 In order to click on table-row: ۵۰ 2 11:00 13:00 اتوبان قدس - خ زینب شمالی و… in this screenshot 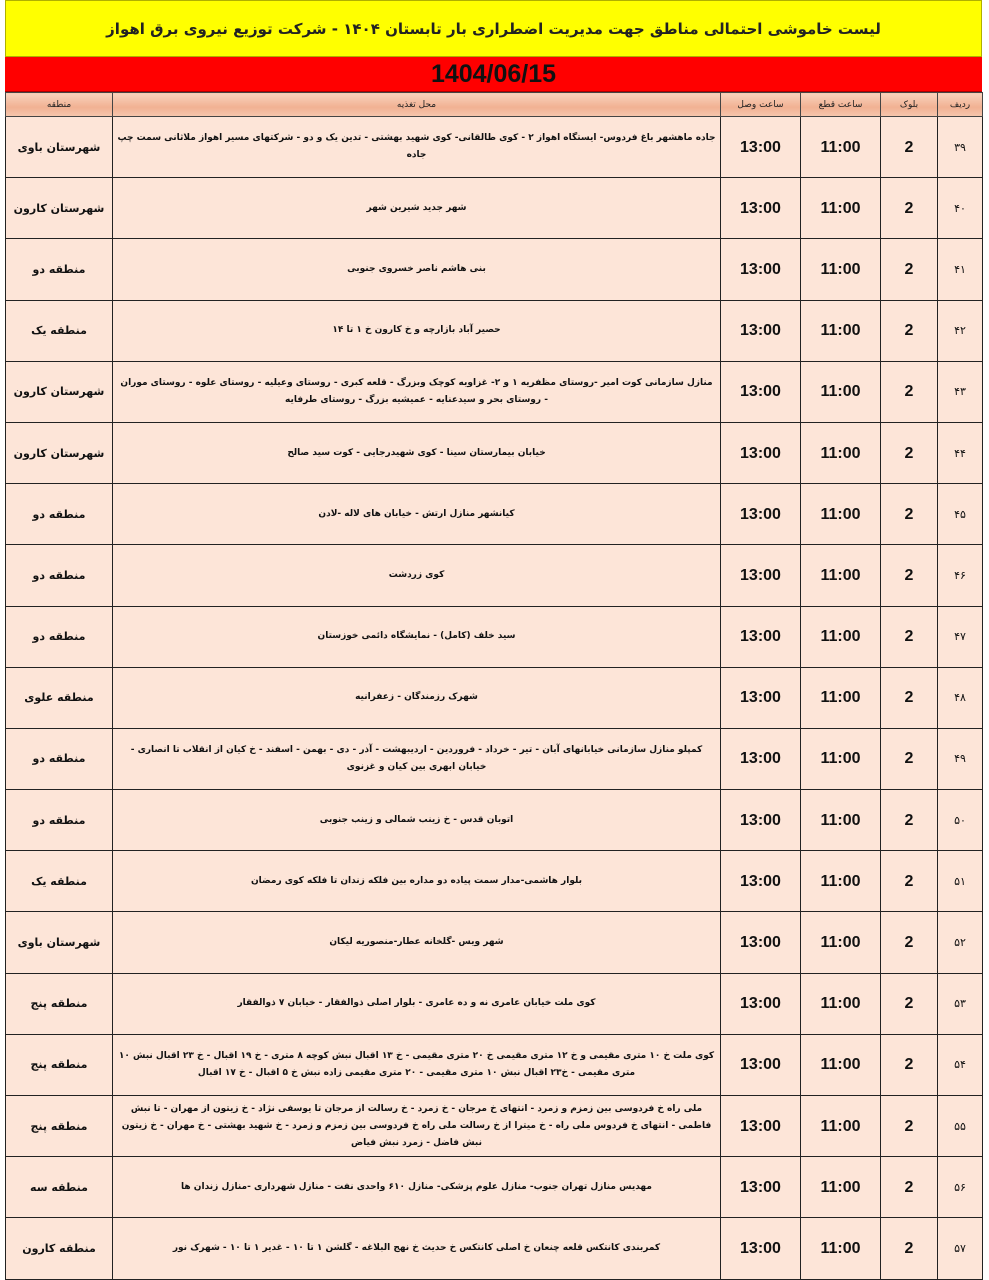, I will do `click(494, 820)`.